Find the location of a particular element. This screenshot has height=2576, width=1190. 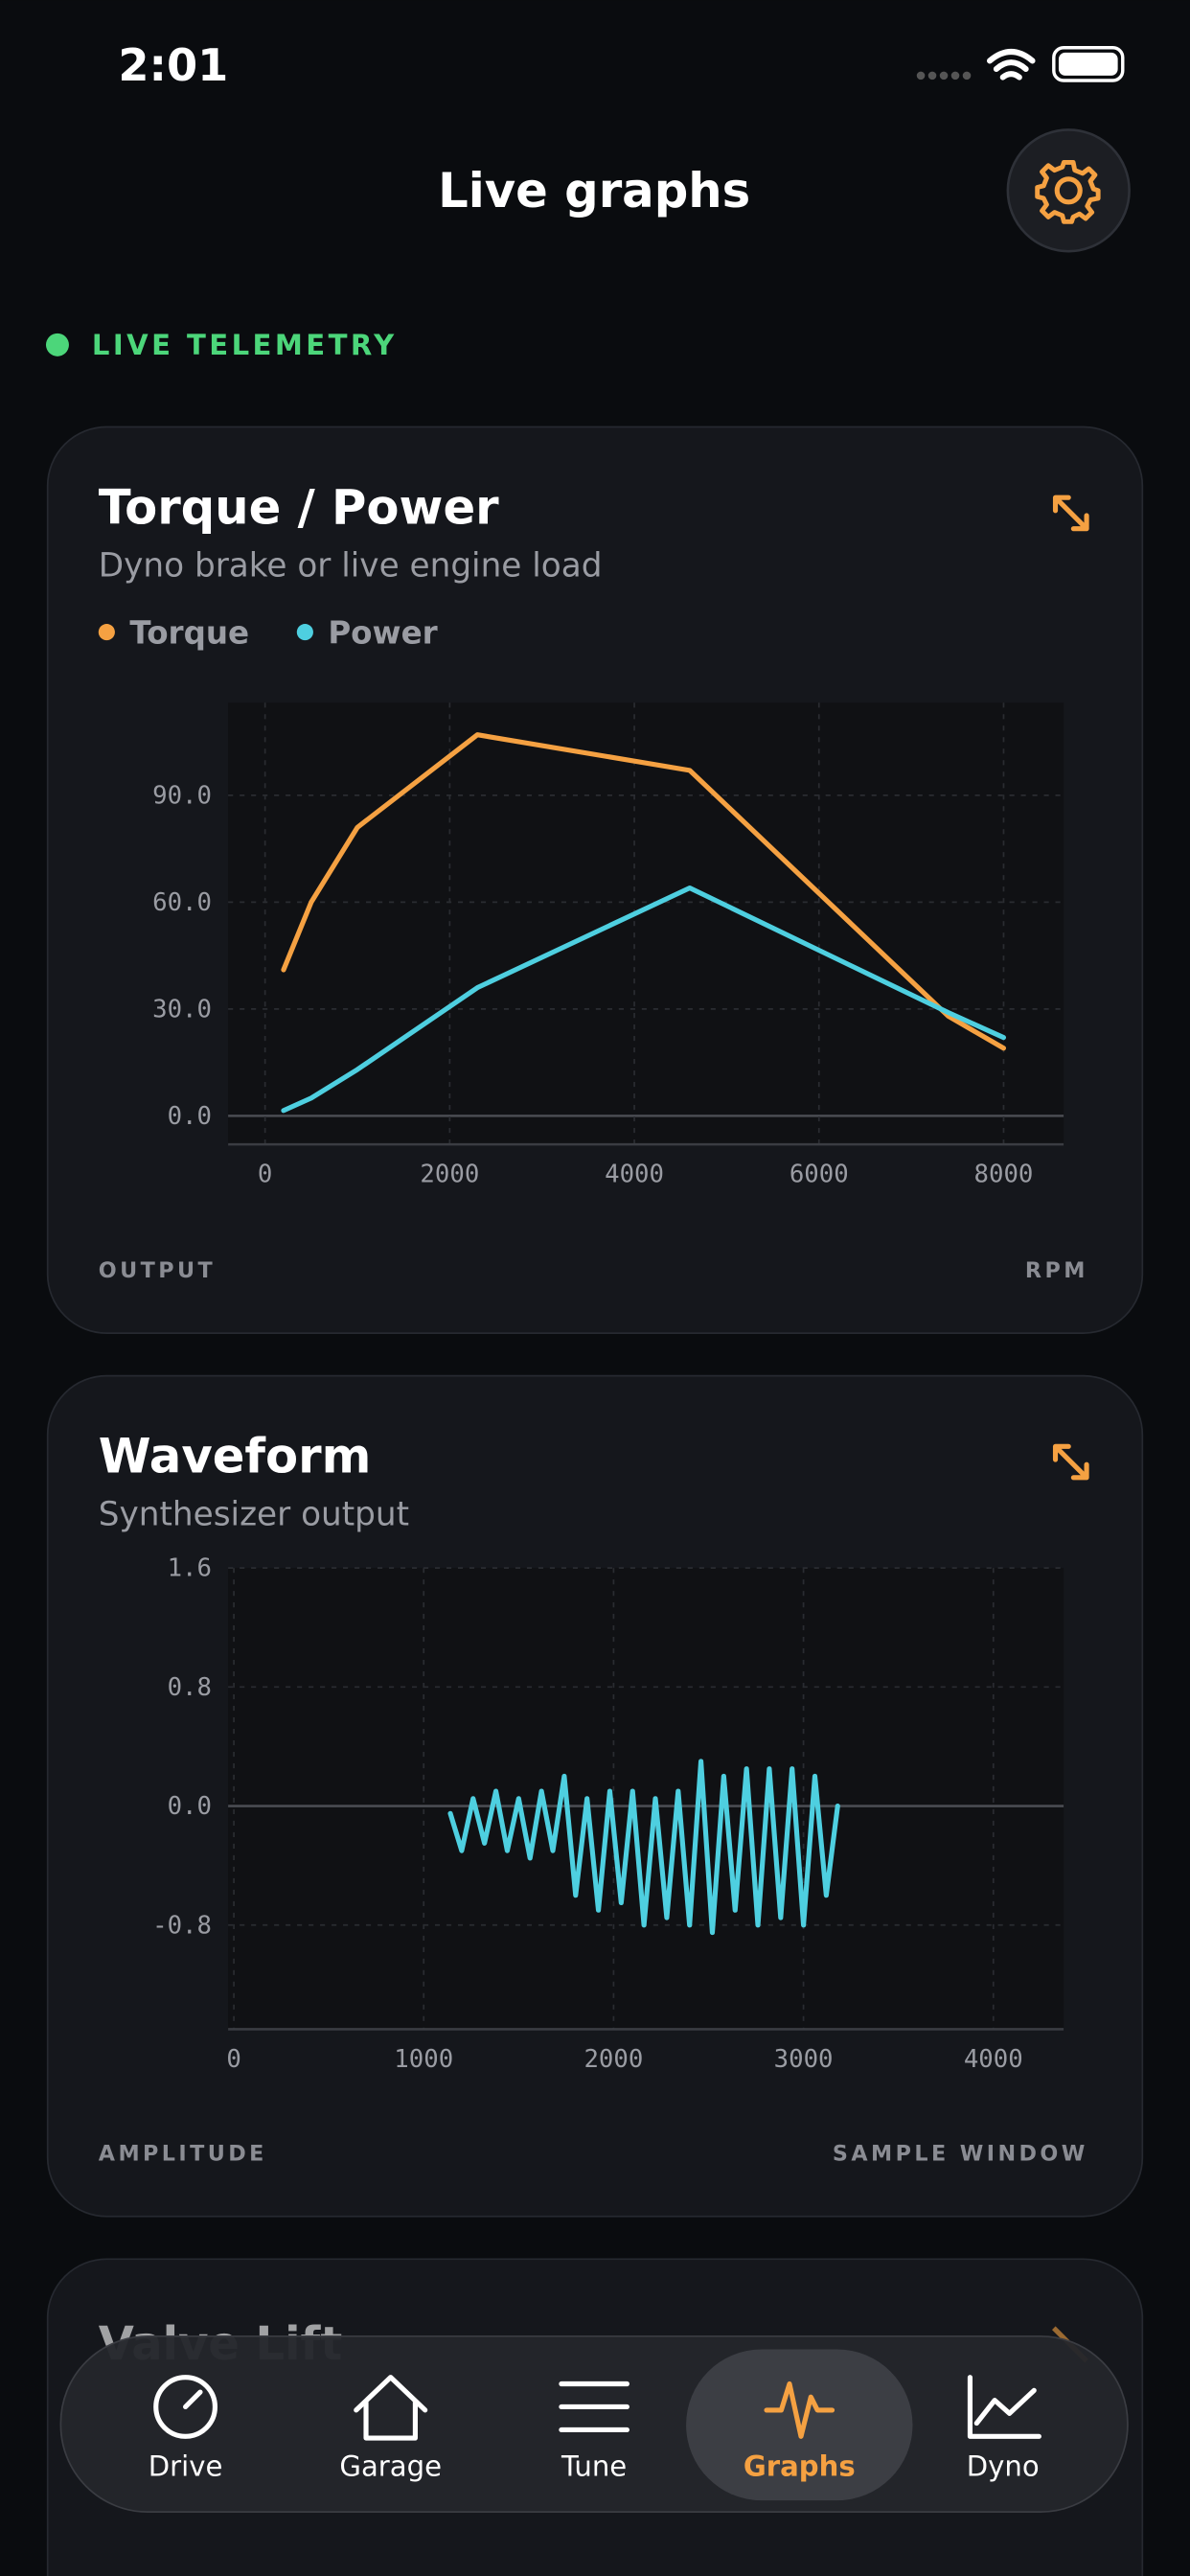

x-tick-label: 1000 is located at coordinates (424, 2059).